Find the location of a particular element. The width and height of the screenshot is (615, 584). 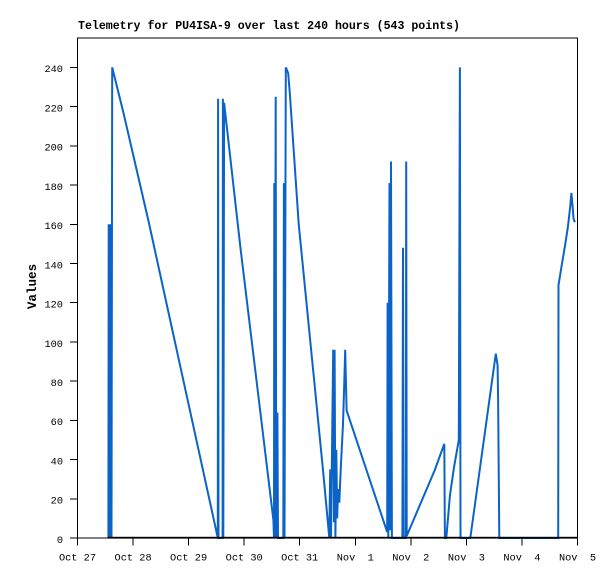

svg-text: Oct 28 is located at coordinates (133, 558).